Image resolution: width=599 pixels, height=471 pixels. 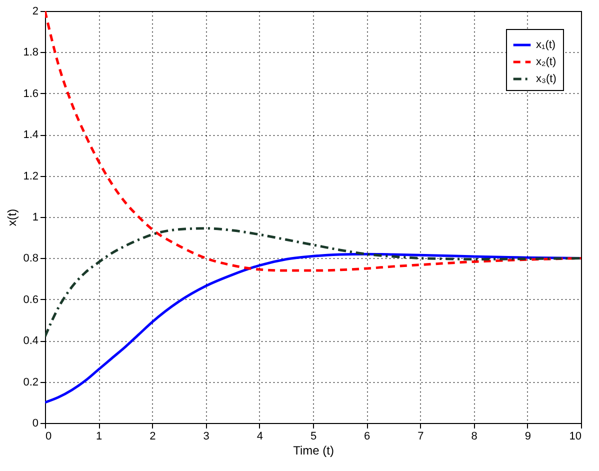 What do you see at coordinates (546, 62) in the screenshot?
I see `legend-label: x₂(t)` at bounding box center [546, 62].